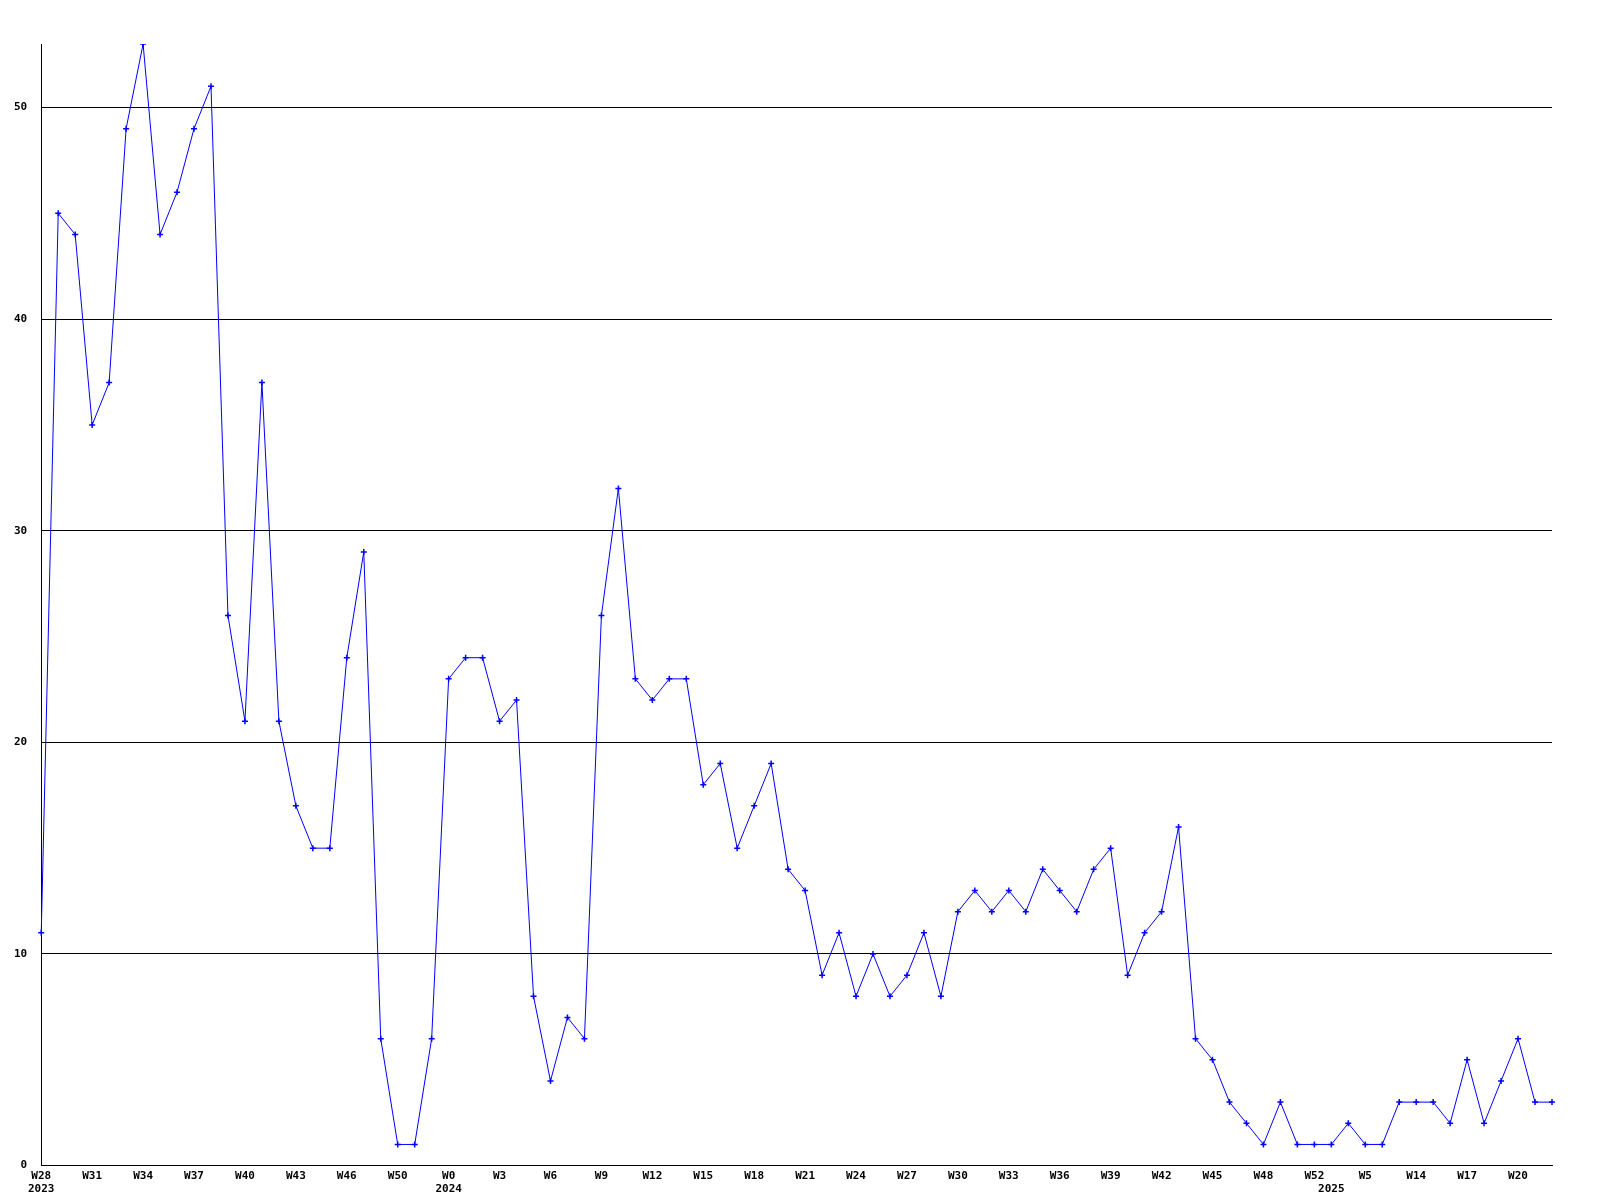 The image size is (1600, 1200). I want to click on x-tick-label: W43, so click(295, 1176).